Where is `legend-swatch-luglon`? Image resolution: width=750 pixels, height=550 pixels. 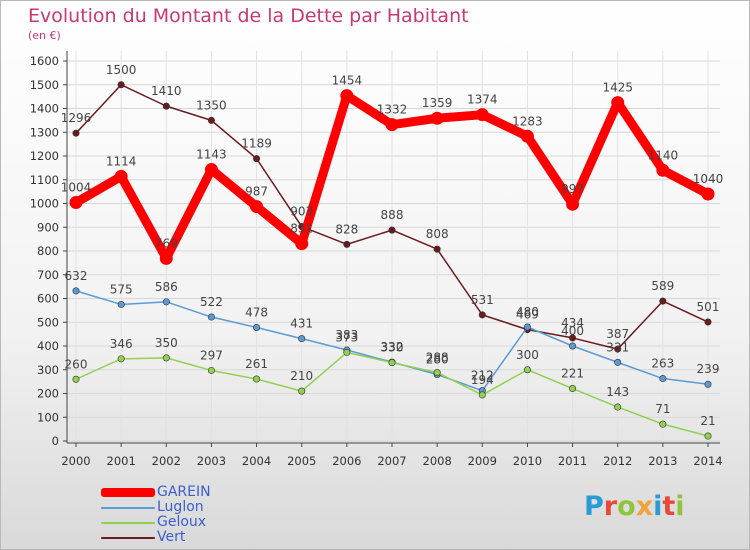 legend-swatch-luglon is located at coordinates (128, 507).